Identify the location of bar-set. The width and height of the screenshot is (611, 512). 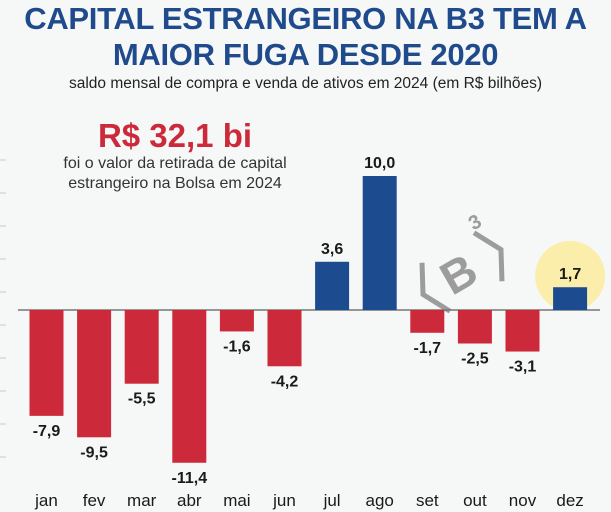
(427, 321).